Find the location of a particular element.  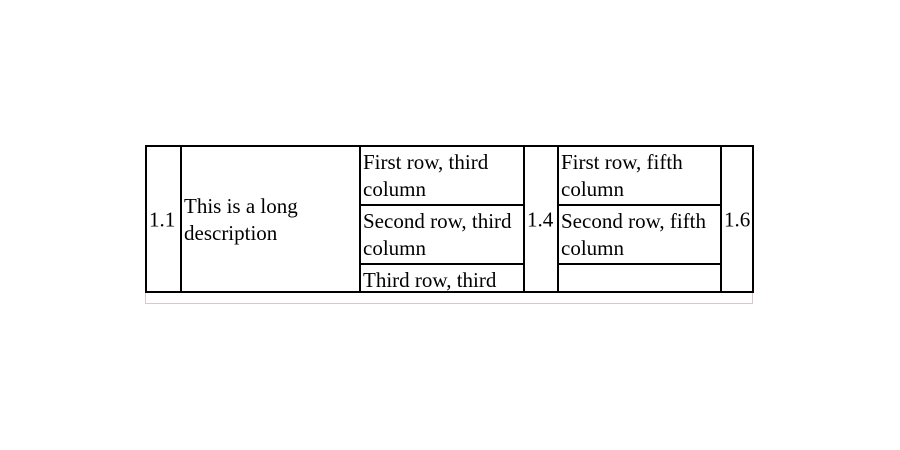

cell-1-4-text: 1.4 is located at coordinates (540, 219).